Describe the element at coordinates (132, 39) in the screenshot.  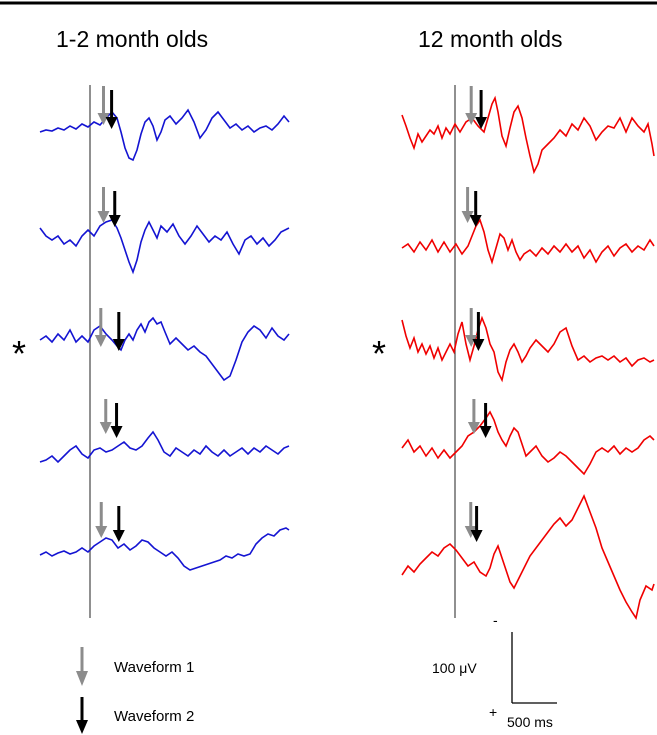
I see `title-young-group: 1-2 month olds` at that location.